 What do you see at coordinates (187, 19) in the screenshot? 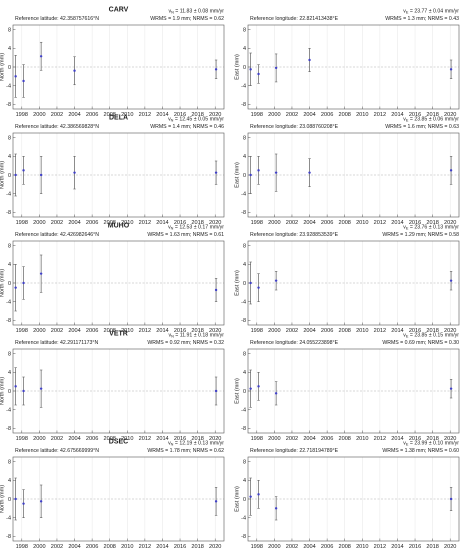
I see `wrms-nrms-stats: WRMS = 1.9 mm; NRMS = 0.62` at bounding box center [187, 19].